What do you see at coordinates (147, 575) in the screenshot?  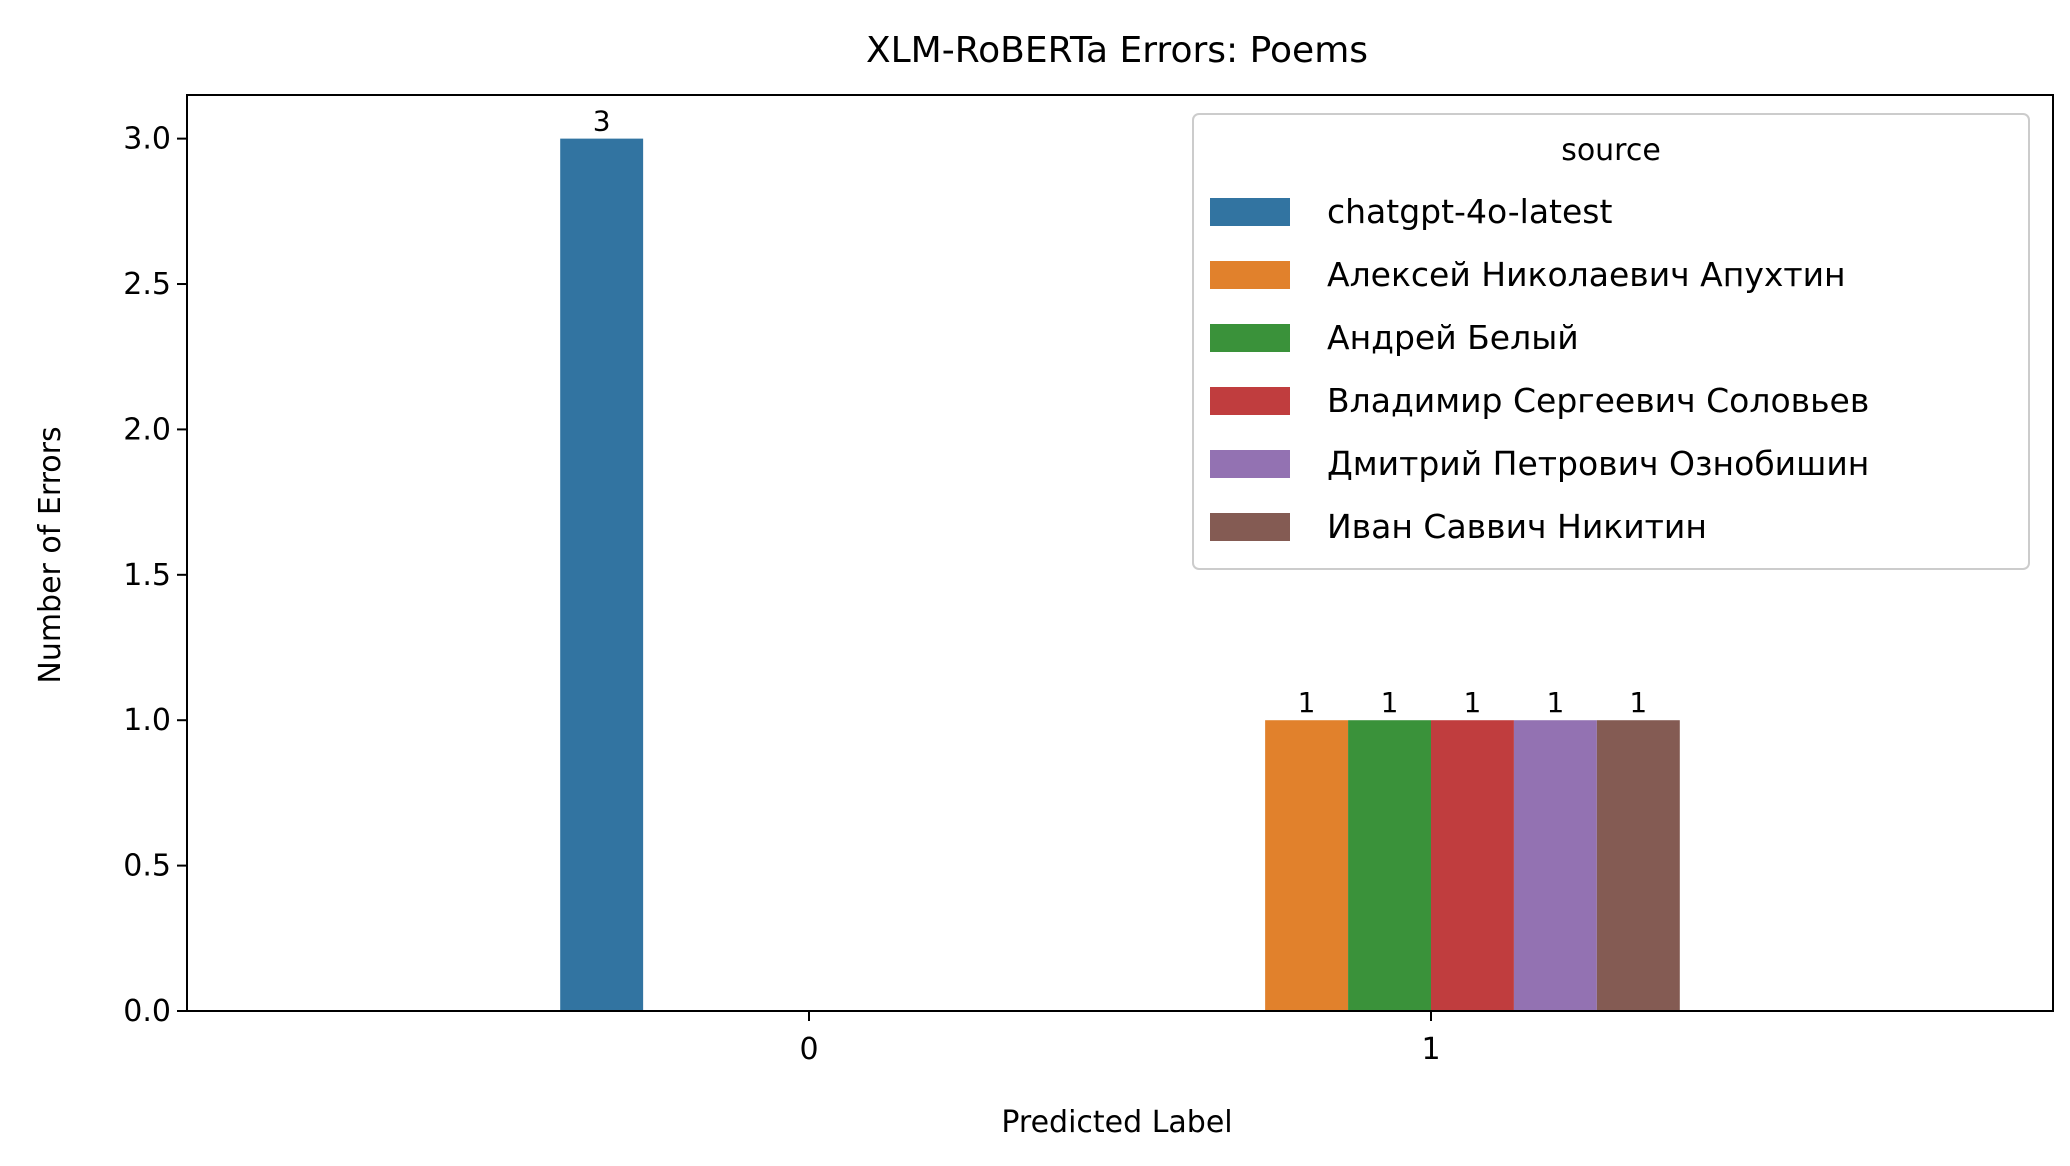 I see `y-tick-label-3: 1.5` at bounding box center [147, 575].